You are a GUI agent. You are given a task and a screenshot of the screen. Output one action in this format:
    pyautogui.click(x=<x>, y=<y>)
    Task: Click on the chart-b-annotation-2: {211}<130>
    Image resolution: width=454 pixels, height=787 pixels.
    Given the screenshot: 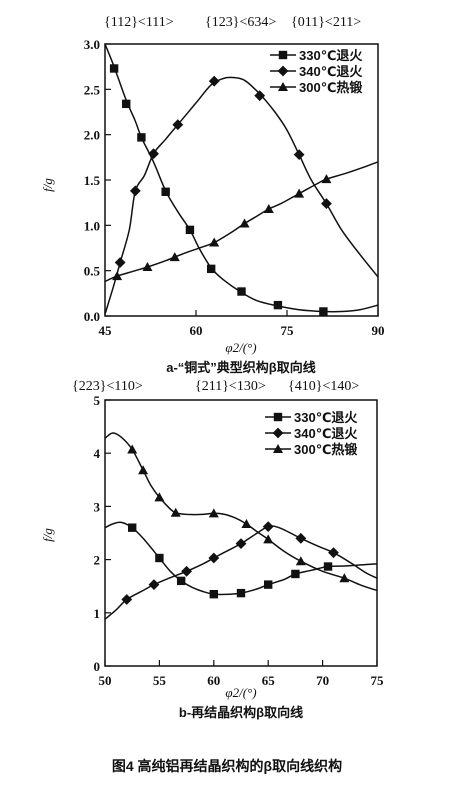 What is the action you would take?
    pyautogui.click(x=230, y=386)
    